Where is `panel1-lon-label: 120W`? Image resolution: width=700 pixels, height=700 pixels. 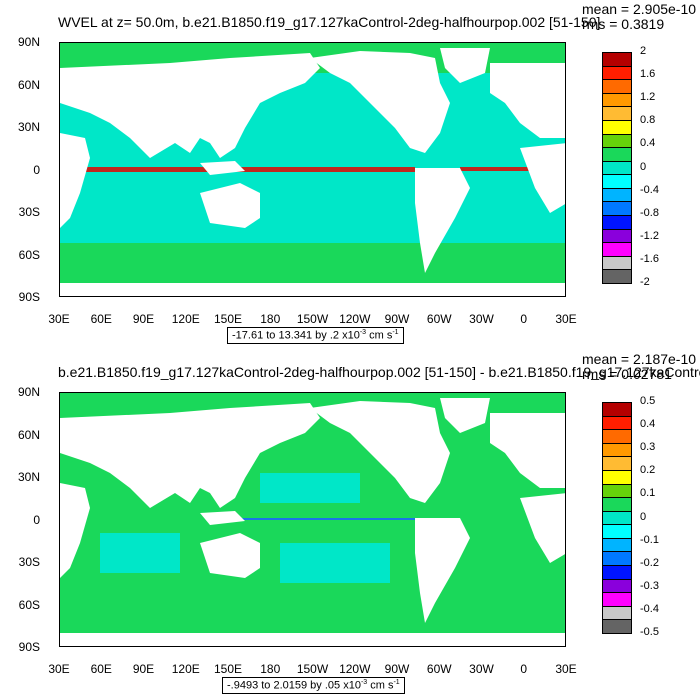
panel1-lon-label: 120W is located at coordinates (355, 319).